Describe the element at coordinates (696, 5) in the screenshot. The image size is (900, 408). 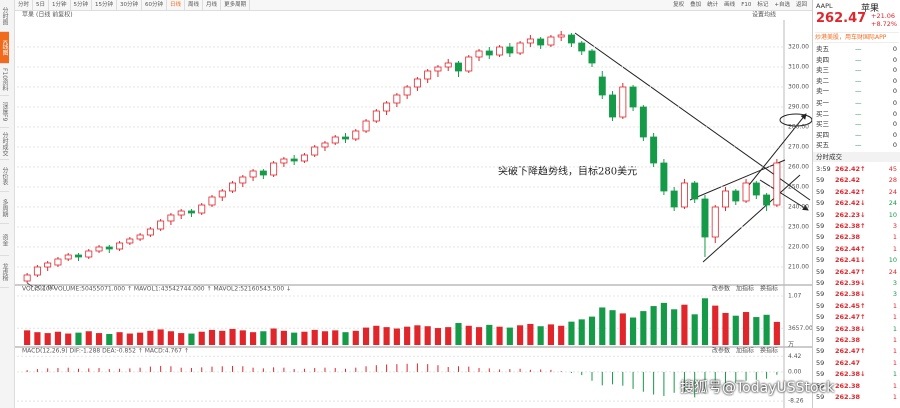
I see `tool-button: 叠加` at that location.